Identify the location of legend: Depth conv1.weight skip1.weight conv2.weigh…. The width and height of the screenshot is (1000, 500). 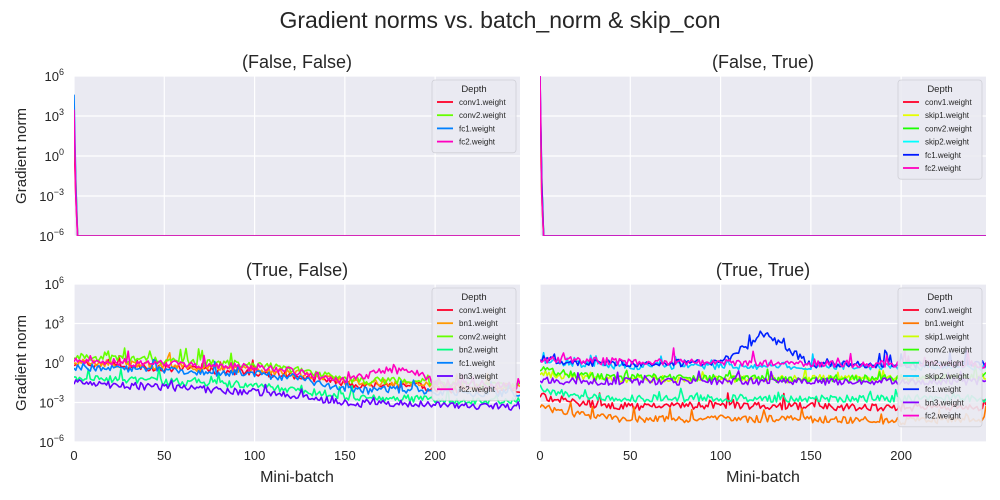
(940, 129).